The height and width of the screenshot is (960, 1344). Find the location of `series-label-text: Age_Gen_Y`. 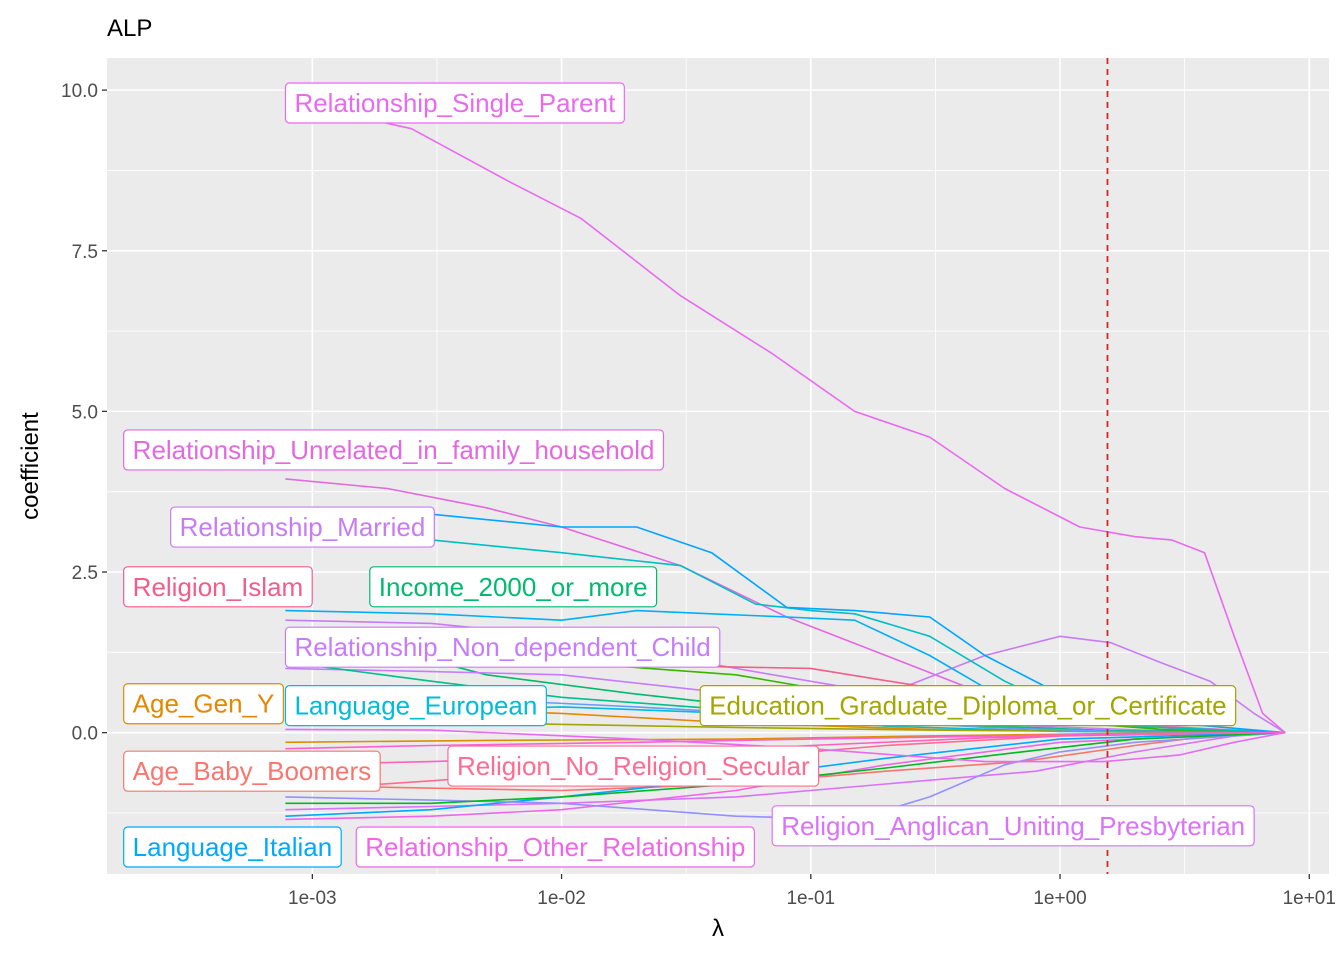

series-label-text: Age_Gen_Y is located at coordinates (204, 704).